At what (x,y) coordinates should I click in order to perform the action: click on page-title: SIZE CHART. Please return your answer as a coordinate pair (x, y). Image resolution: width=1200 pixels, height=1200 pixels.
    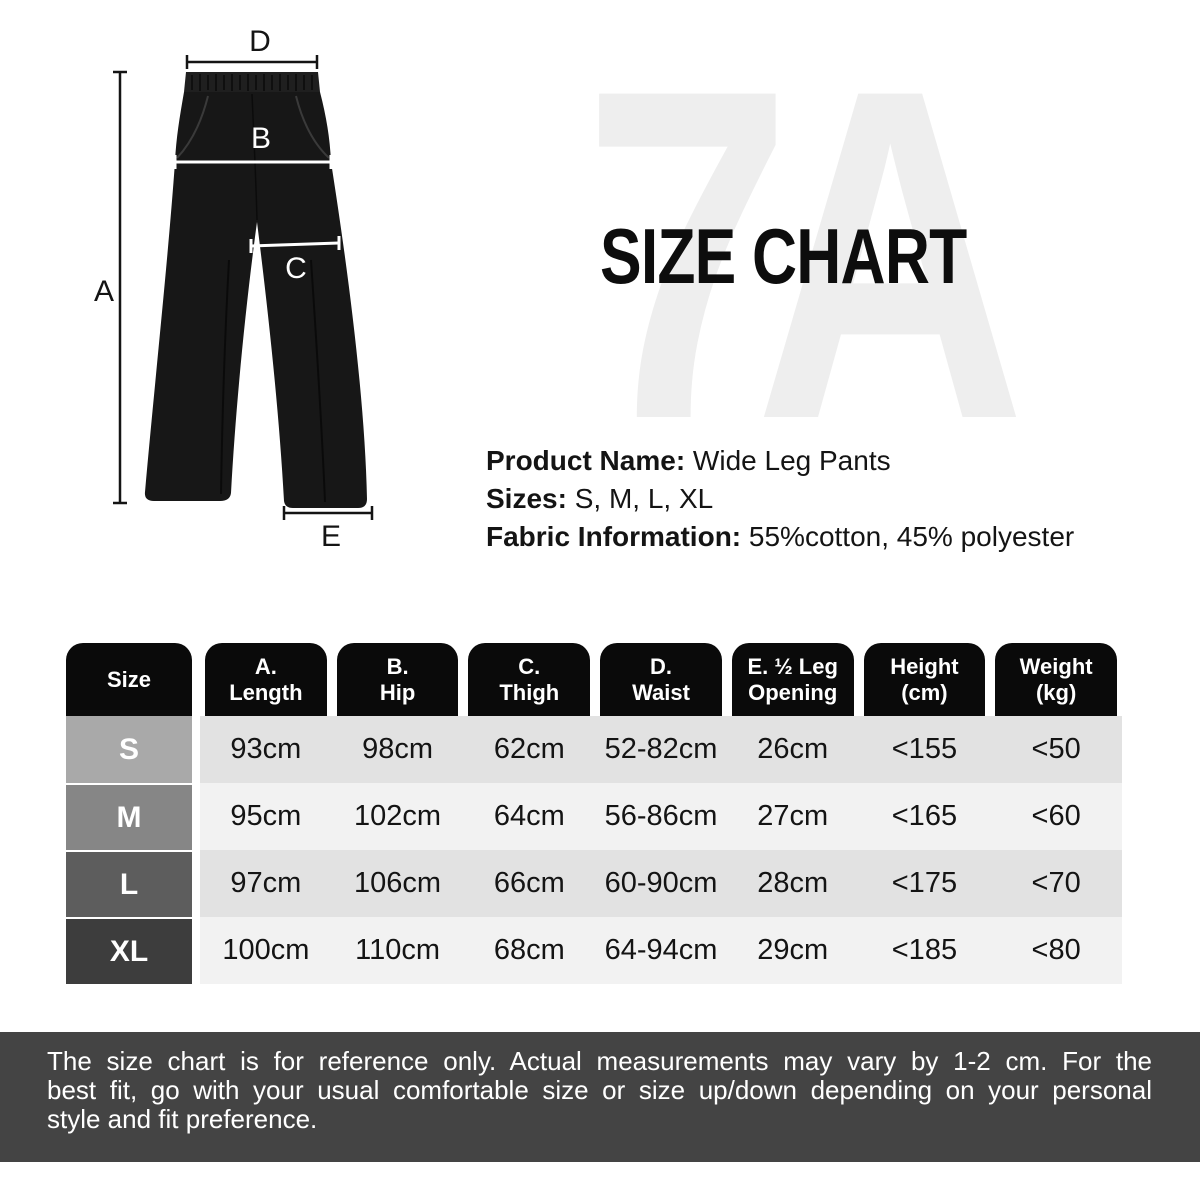
    Looking at the image, I should click on (783, 256).